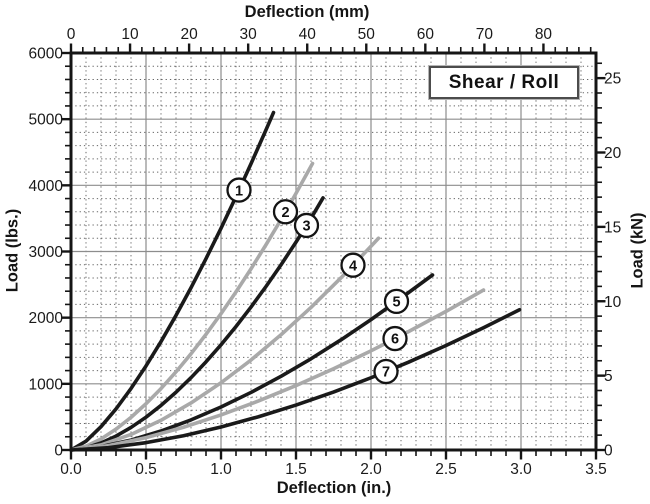  What do you see at coordinates (334, 488) in the screenshot?
I see `bottom-axis-title: Deflection (in.)` at bounding box center [334, 488].